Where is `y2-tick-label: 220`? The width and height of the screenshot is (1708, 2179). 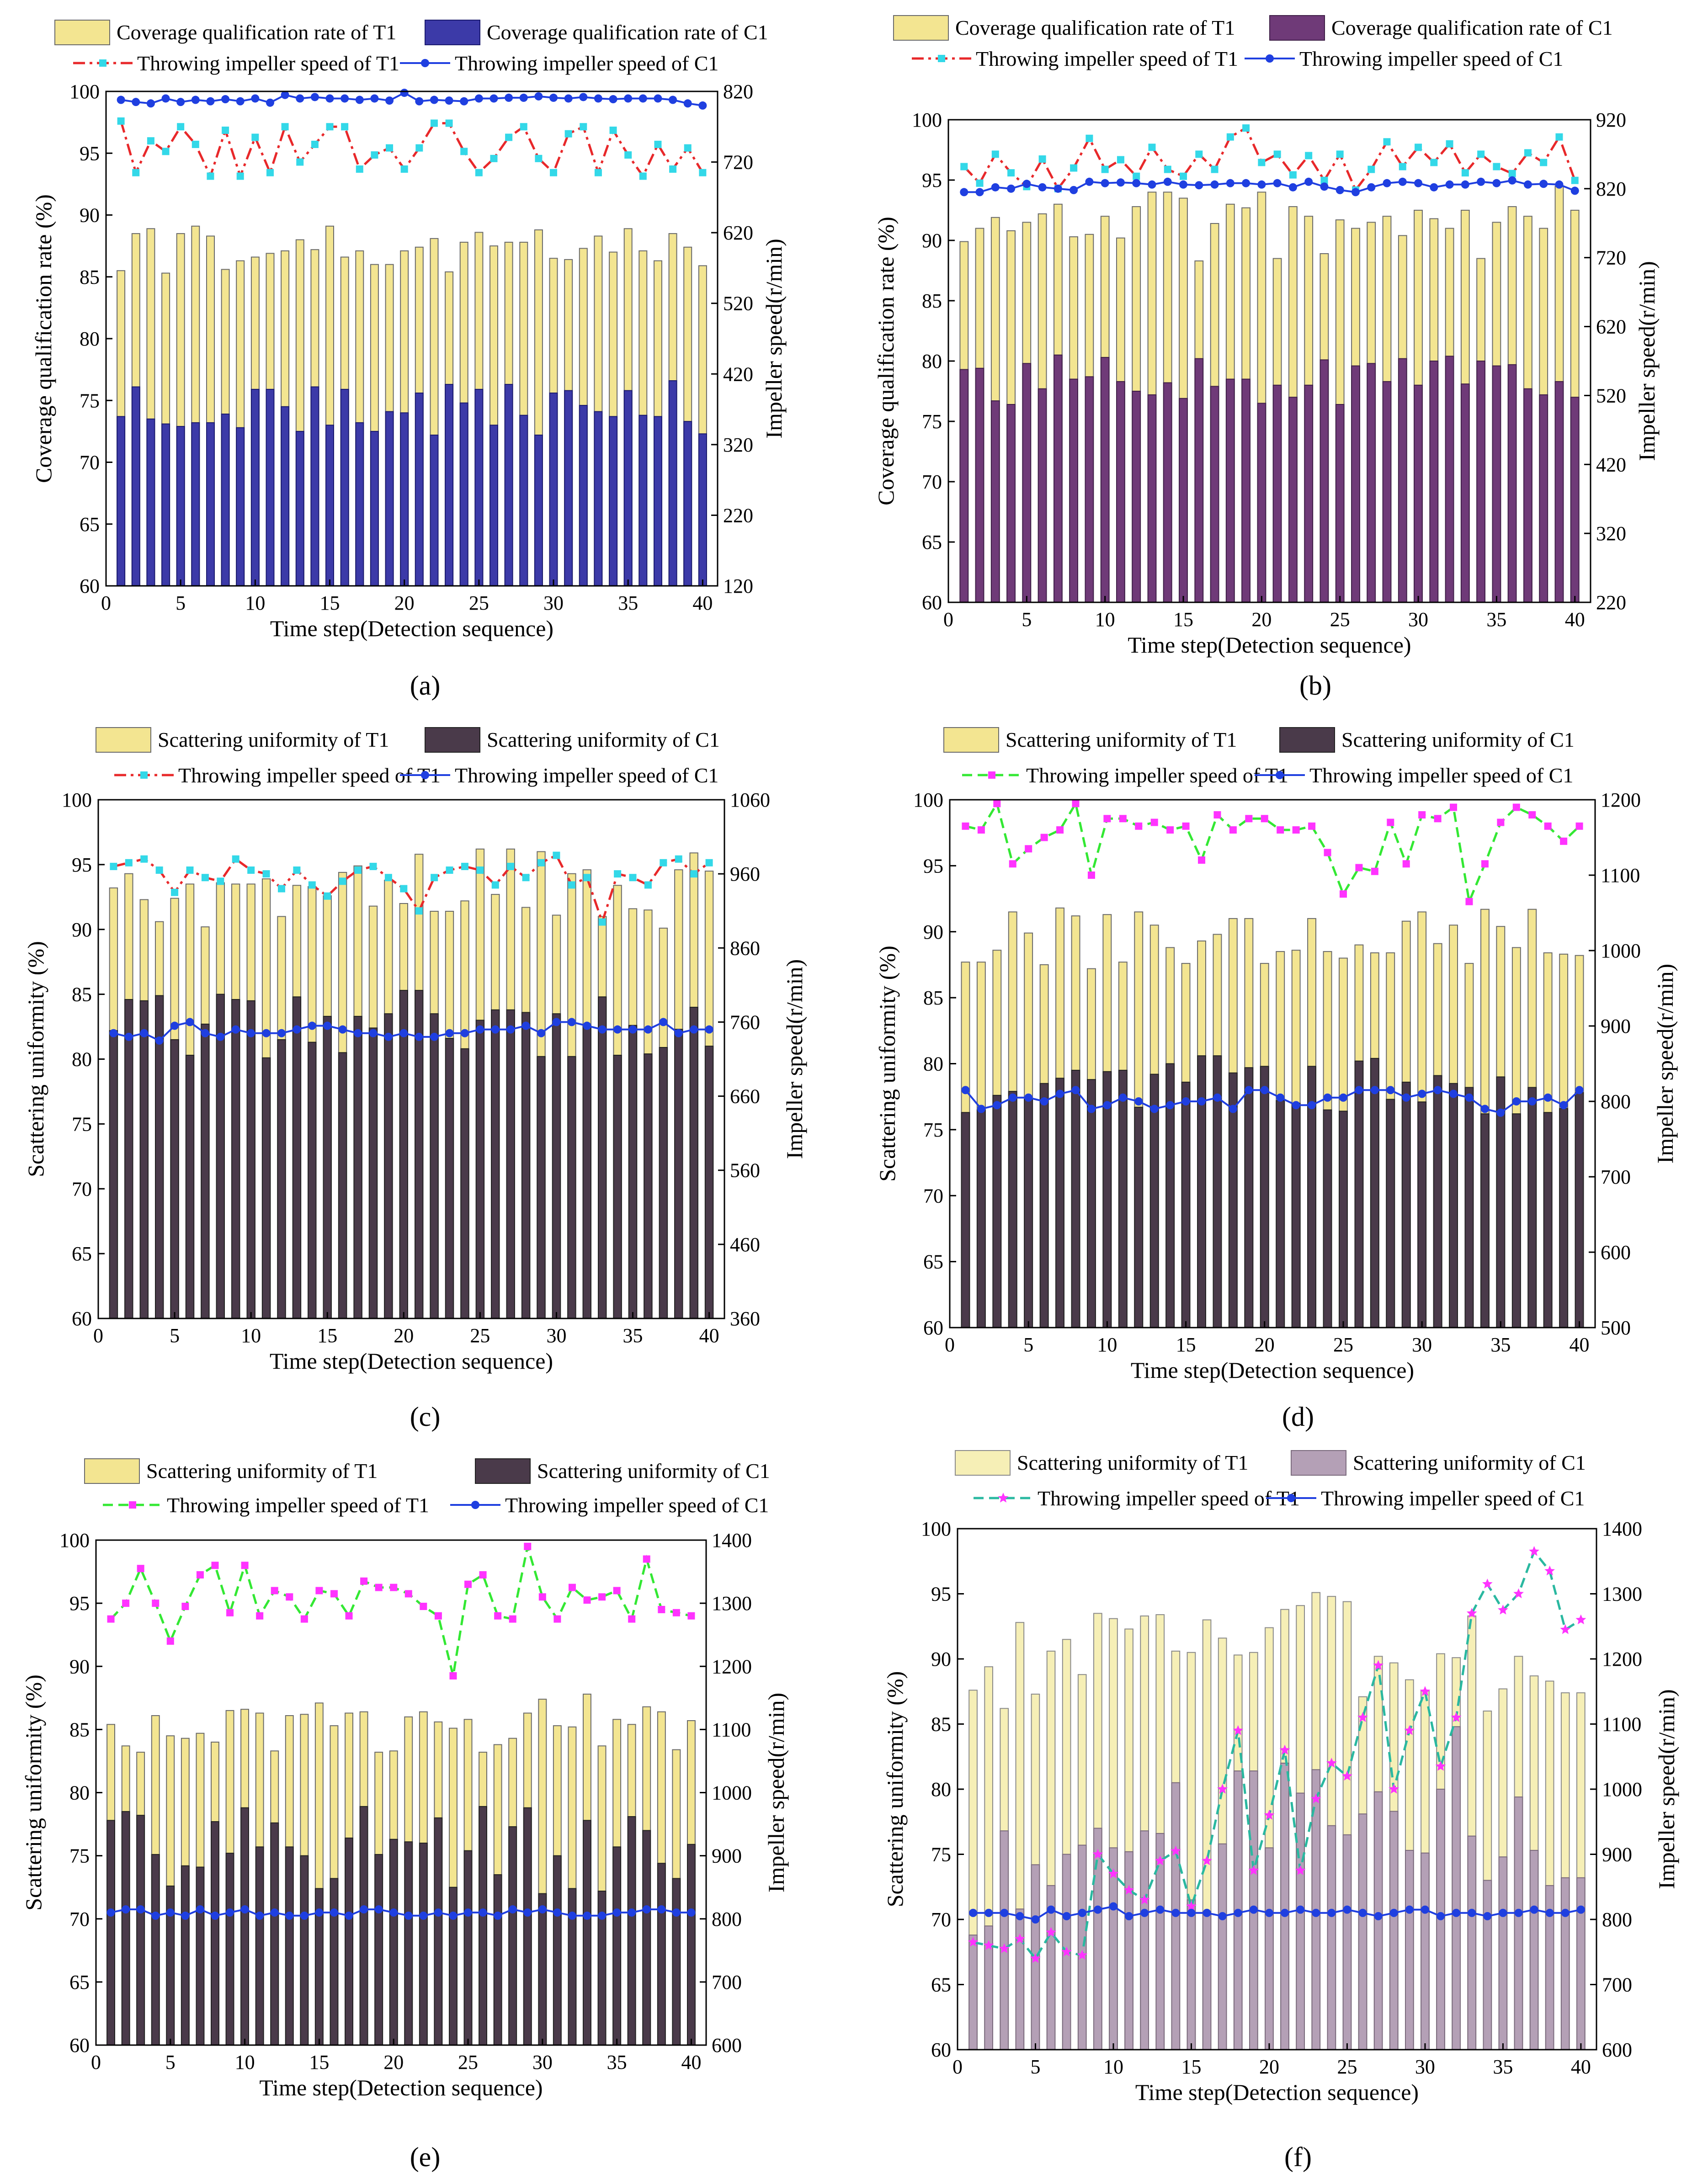 y2-tick-label: 220 is located at coordinates (738, 515).